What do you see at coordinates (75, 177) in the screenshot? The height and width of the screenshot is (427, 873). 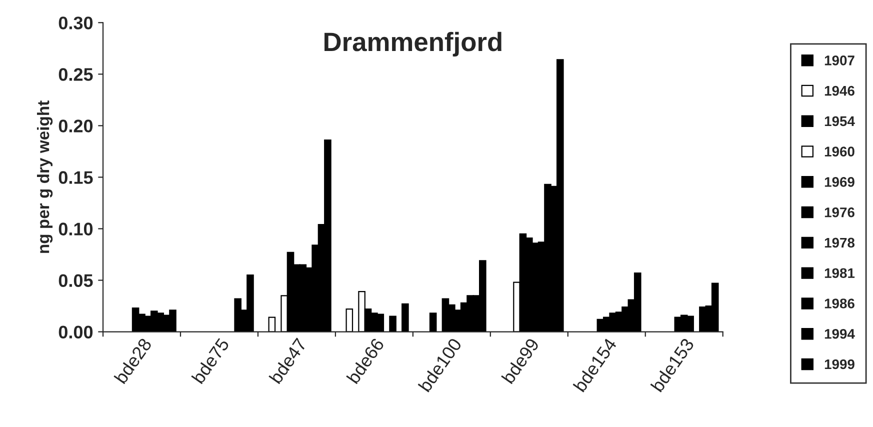 I see `y-tick-label: 0.15` at bounding box center [75, 177].